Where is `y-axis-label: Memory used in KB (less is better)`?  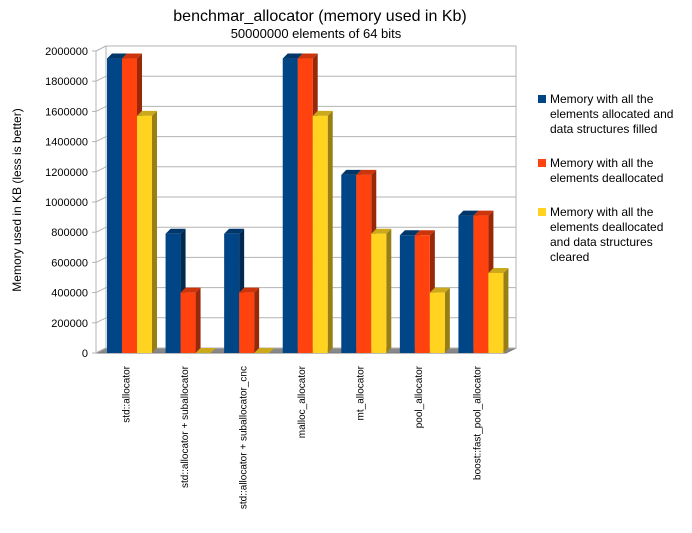 y-axis-label: Memory used in KB (less is better) is located at coordinates (17, 199).